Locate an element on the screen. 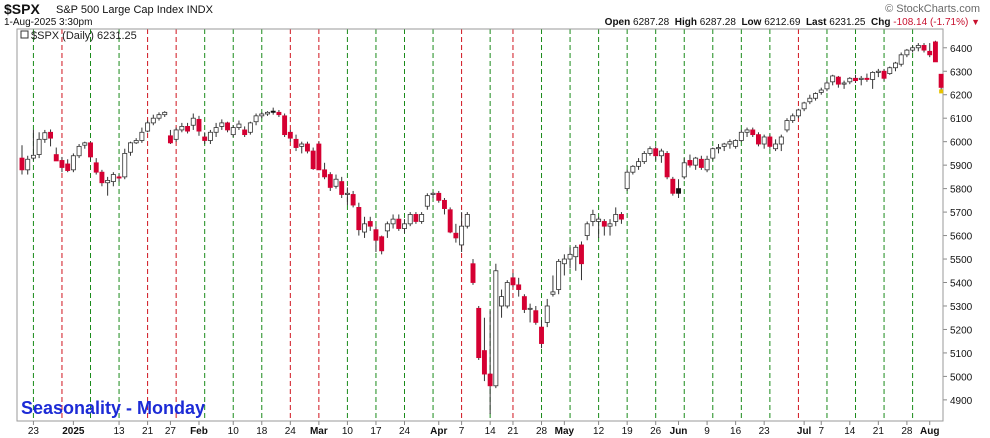  x-tick-label: 10 is located at coordinates (348, 431).